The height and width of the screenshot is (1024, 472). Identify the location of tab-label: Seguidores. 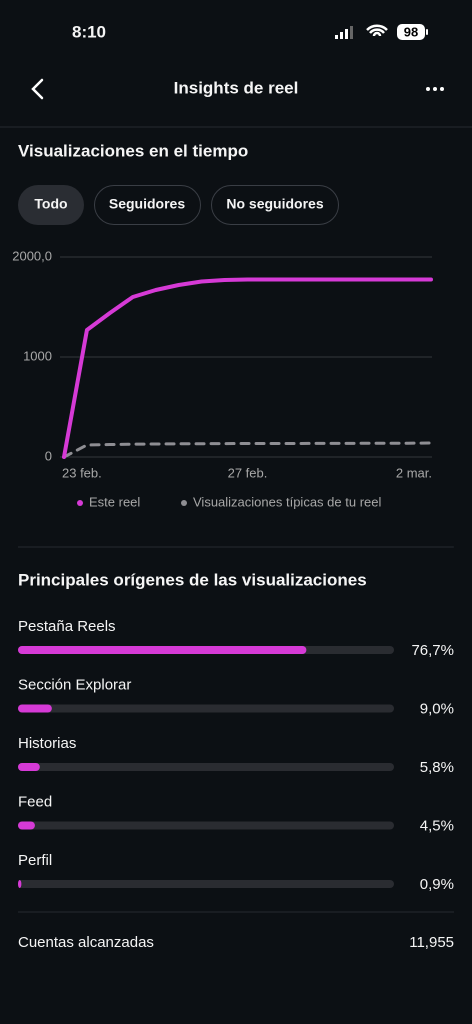
(147, 204).